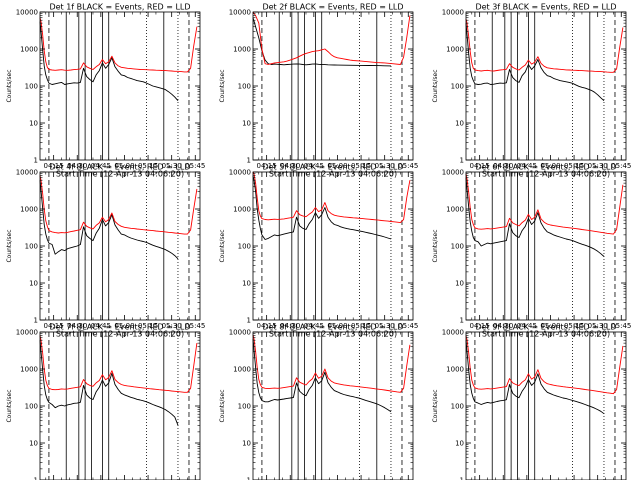 The height and width of the screenshot is (480, 640). What do you see at coordinates (545, 7) in the screenshot?
I see `panel-title: Det 3f BLACK = Events, RED = LLD` at bounding box center [545, 7].